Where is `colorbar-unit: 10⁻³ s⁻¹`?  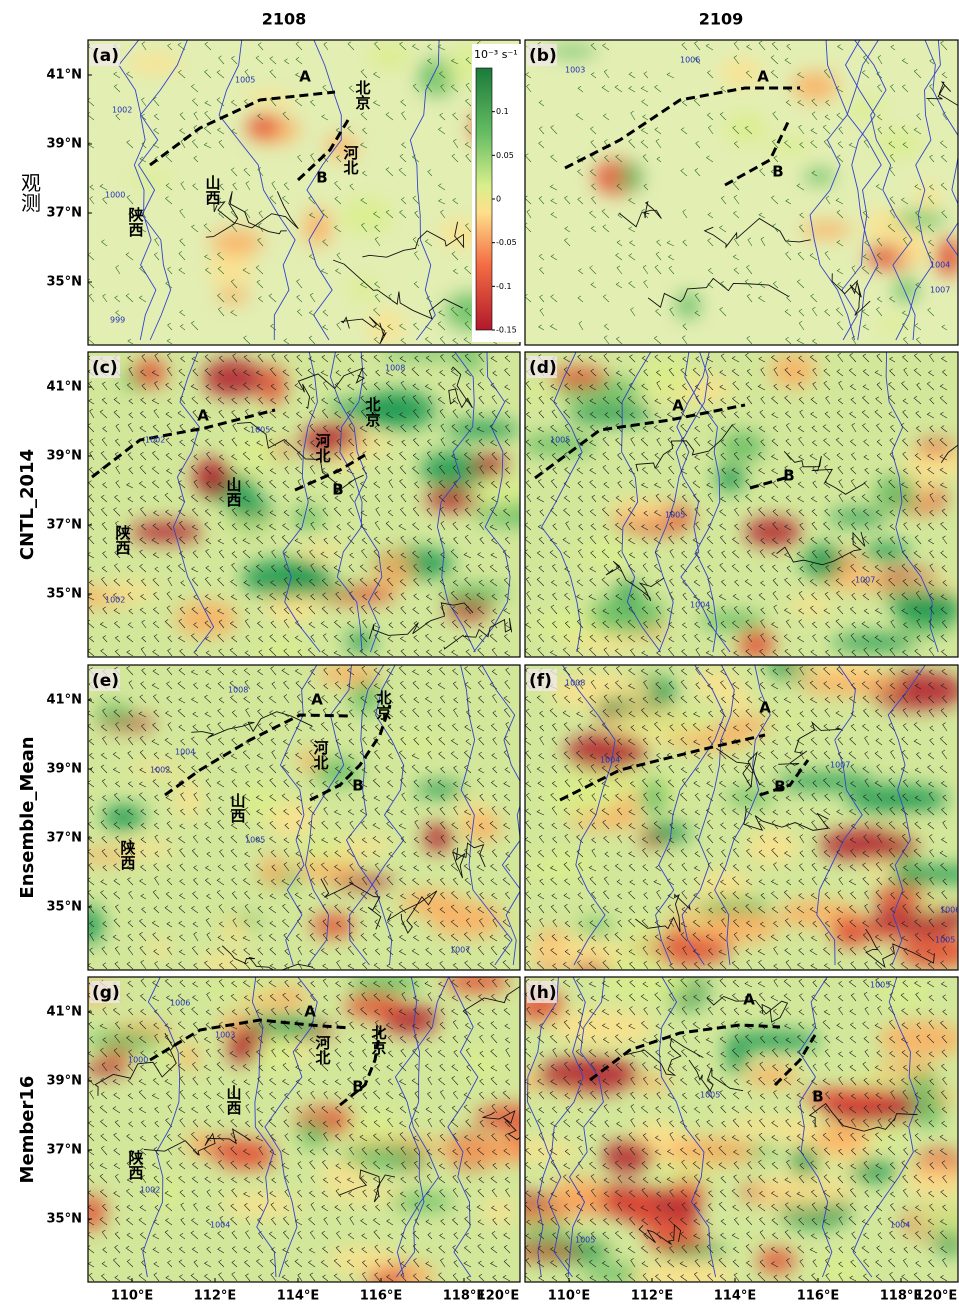 colorbar-unit: 10⁻³ s⁻¹ is located at coordinates (496, 54).